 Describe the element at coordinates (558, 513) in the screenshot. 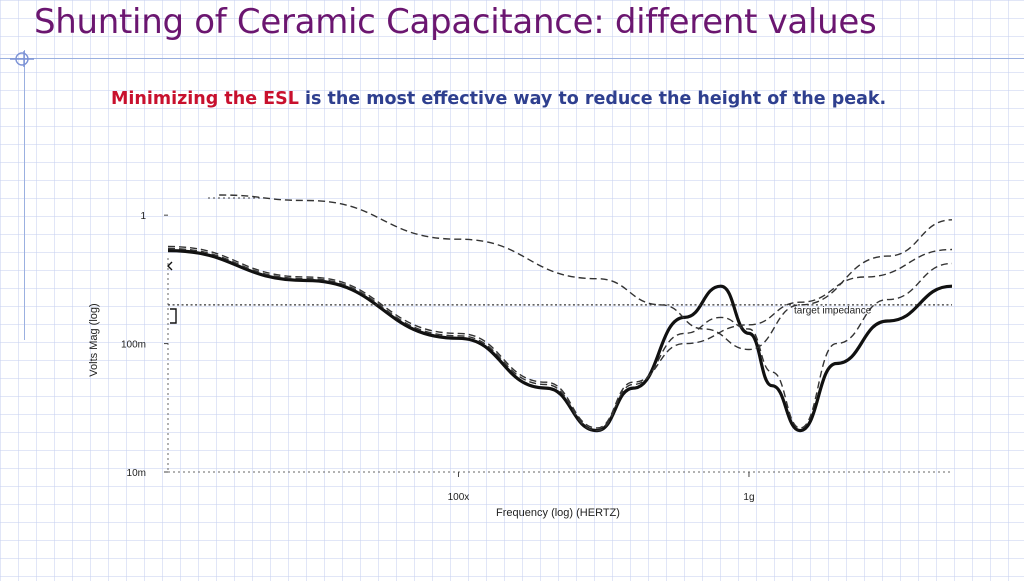

I see `x-axis-label: Frequency (log) (HERTZ)` at that location.